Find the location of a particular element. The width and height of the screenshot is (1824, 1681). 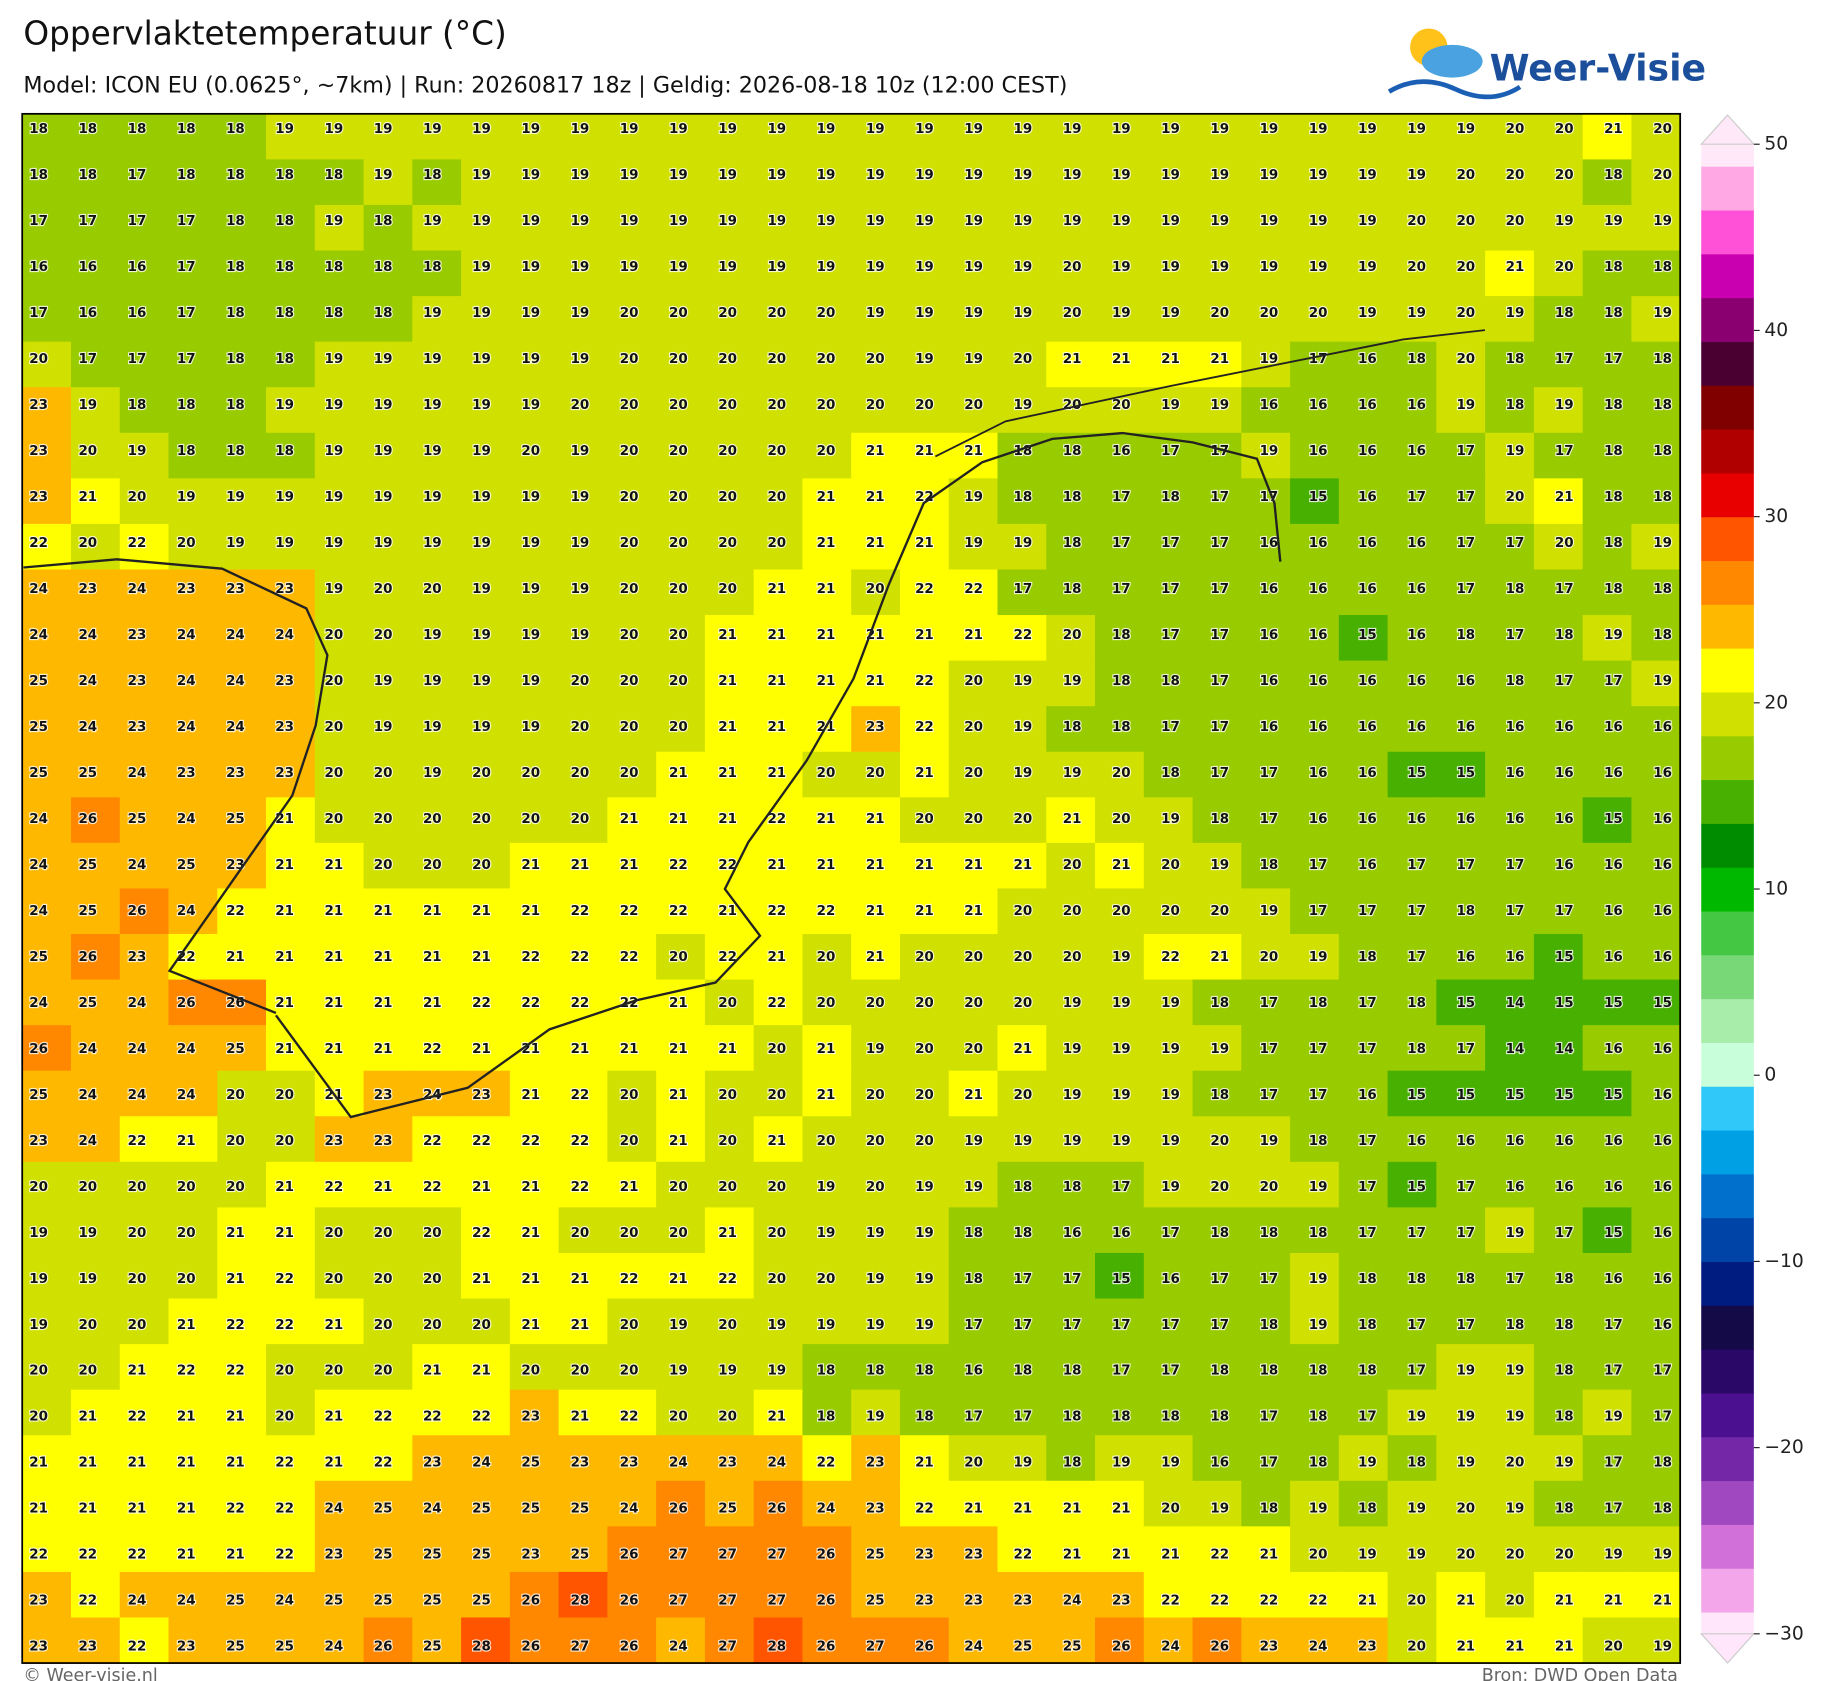

temp-label: 15 is located at coordinates (1367, 635).